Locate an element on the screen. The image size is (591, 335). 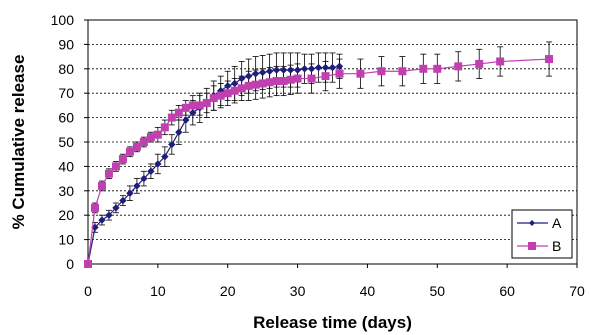
y-tick-label-90: 90 is located at coordinates (66, 44).